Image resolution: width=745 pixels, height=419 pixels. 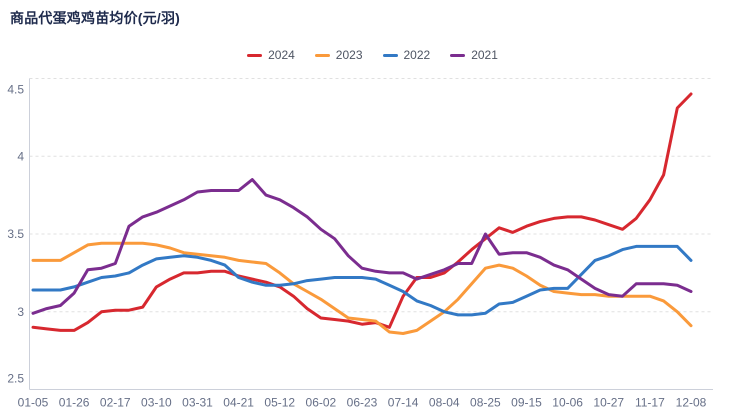 What do you see at coordinates (197, 403) in the screenshot?
I see `x-tick-label: 03-31` at bounding box center [197, 403].